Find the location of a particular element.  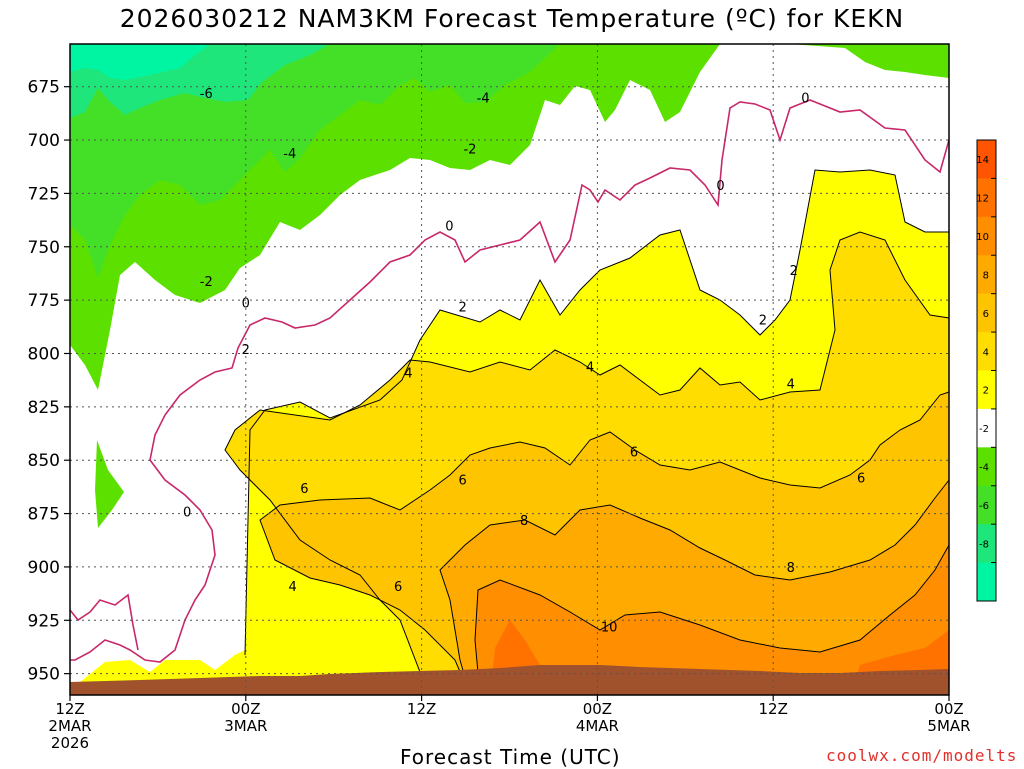

y-tick-label: 900 is located at coordinates (44, 568).